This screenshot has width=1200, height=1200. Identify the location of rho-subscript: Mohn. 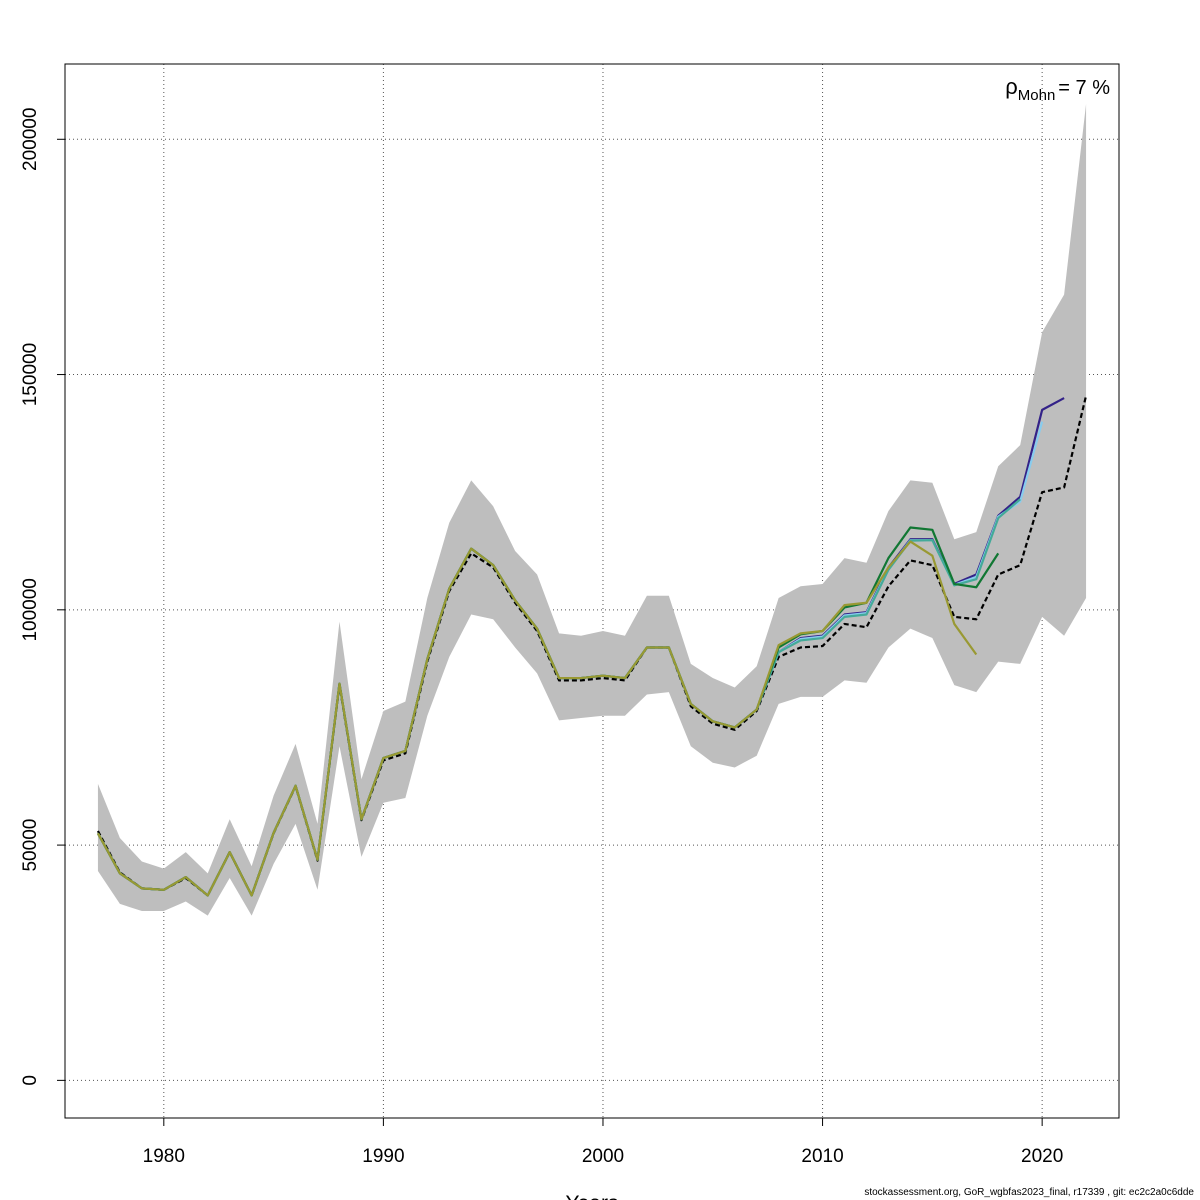
(1037, 95).